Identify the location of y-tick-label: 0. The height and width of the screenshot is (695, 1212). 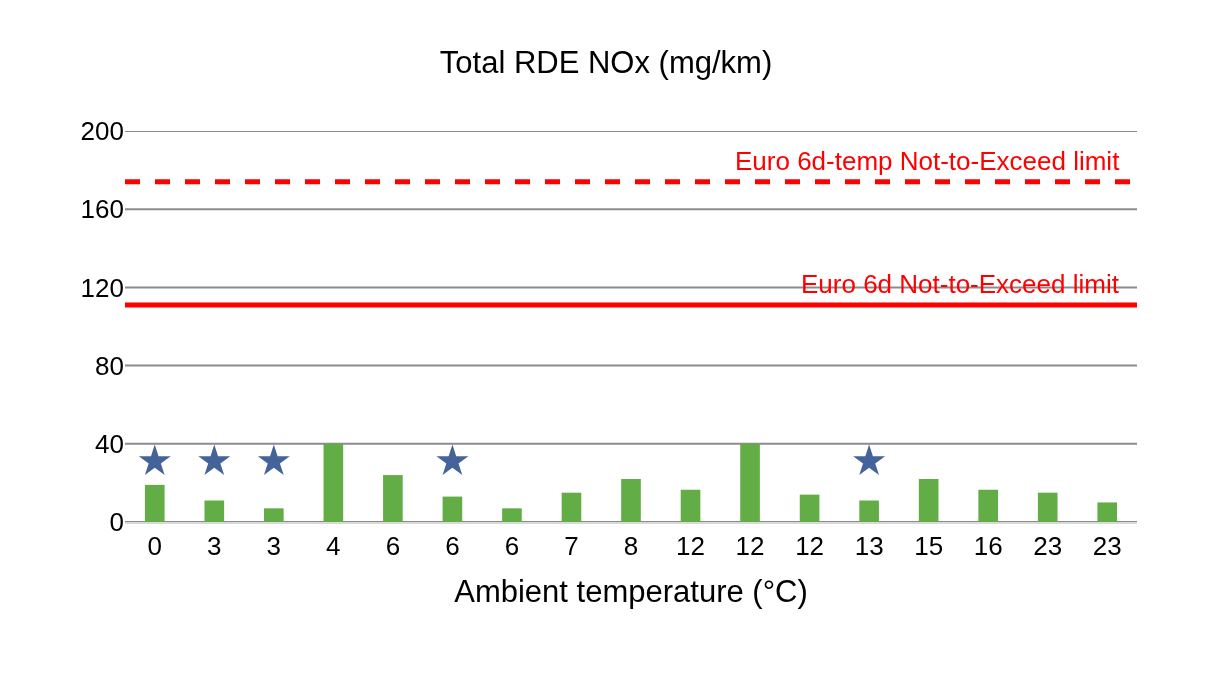
(116, 522).